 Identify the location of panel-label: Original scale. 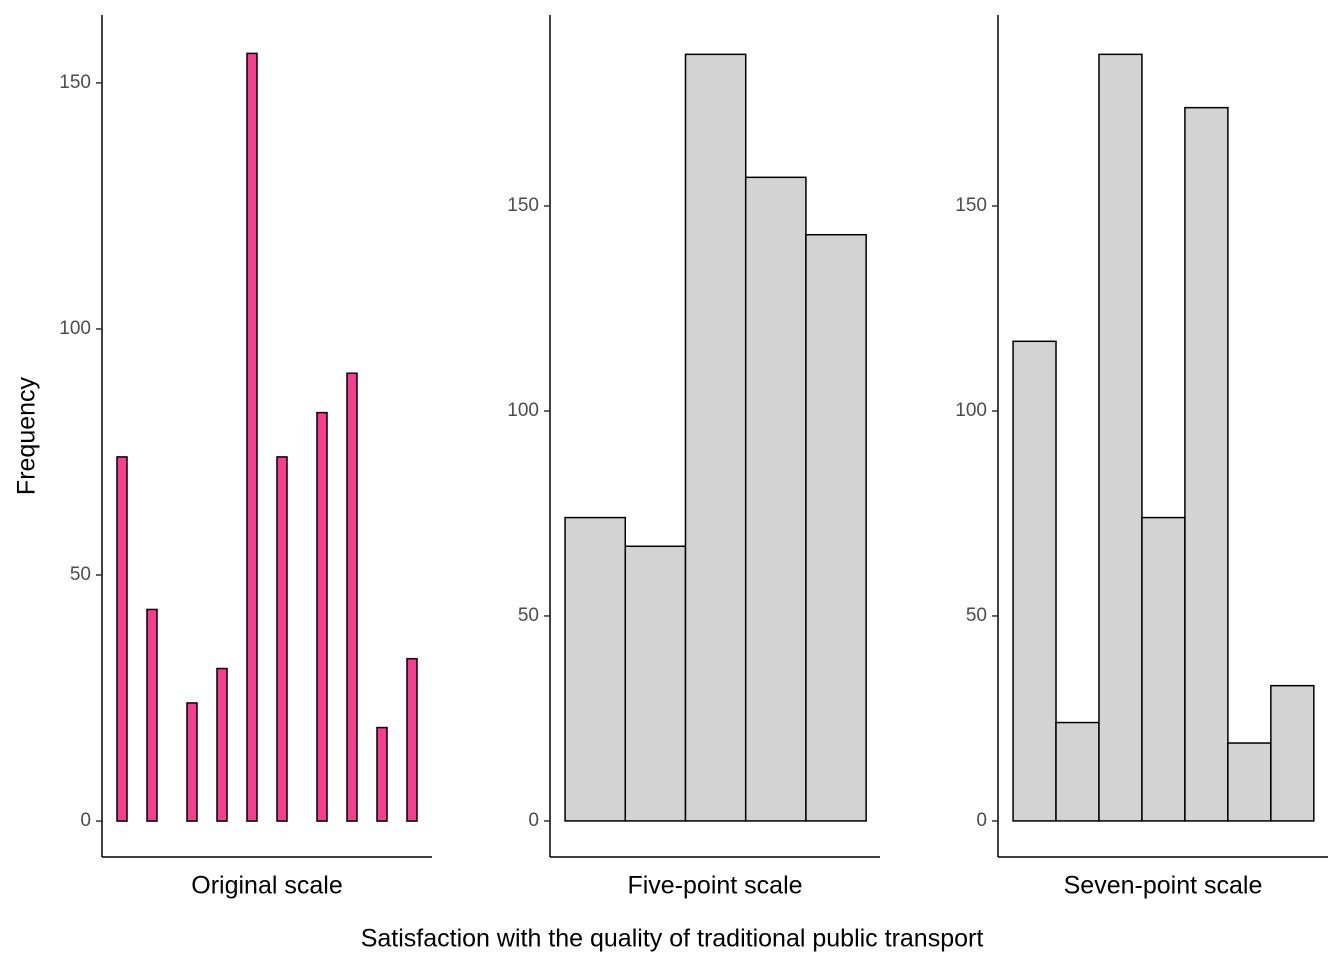
(266, 886).